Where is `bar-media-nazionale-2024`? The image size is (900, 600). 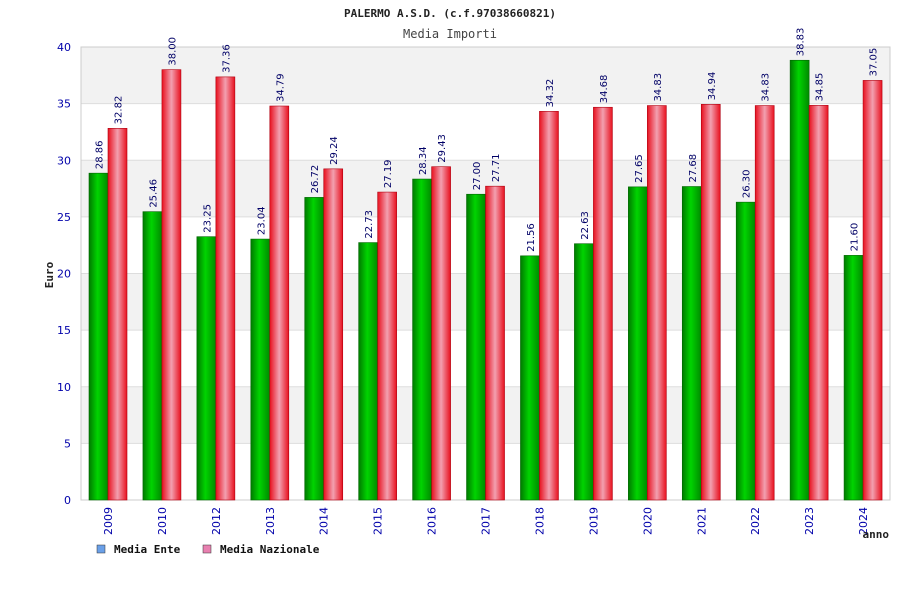 bar-media-nazionale-2024 is located at coordinates (872, 290).